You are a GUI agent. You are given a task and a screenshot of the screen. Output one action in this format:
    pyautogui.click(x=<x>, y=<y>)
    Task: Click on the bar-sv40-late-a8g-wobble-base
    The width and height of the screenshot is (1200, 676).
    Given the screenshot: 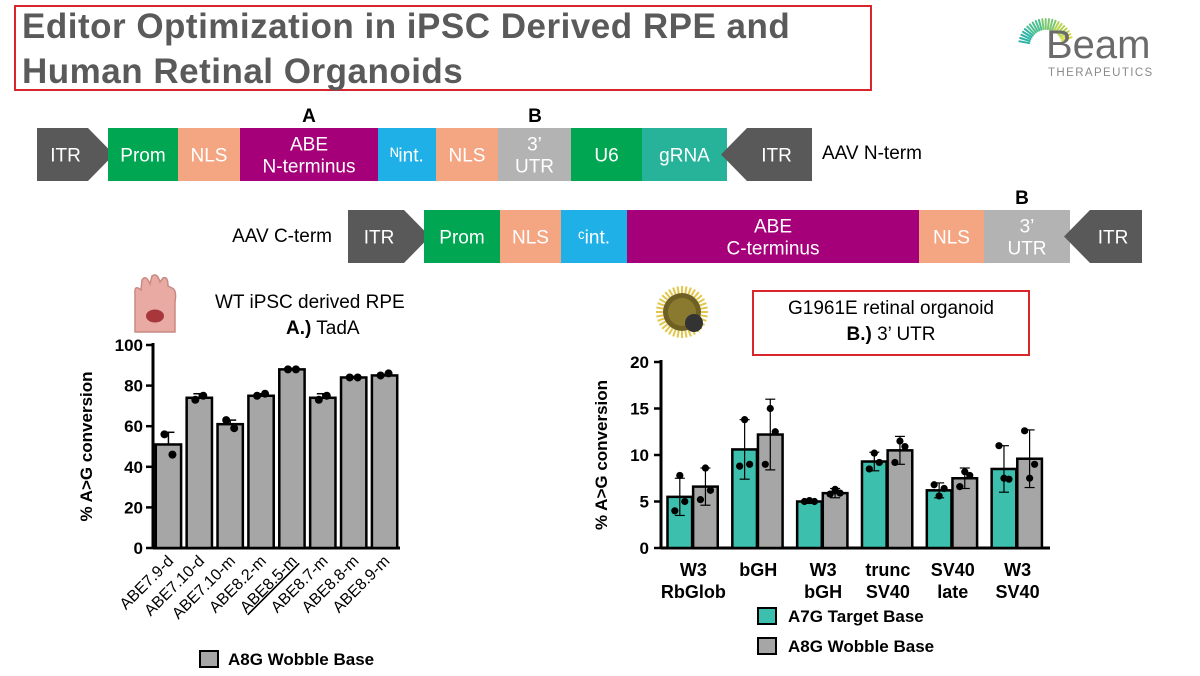 What is the action you would take?
    pyautogui.click(x=965, y=513)
    